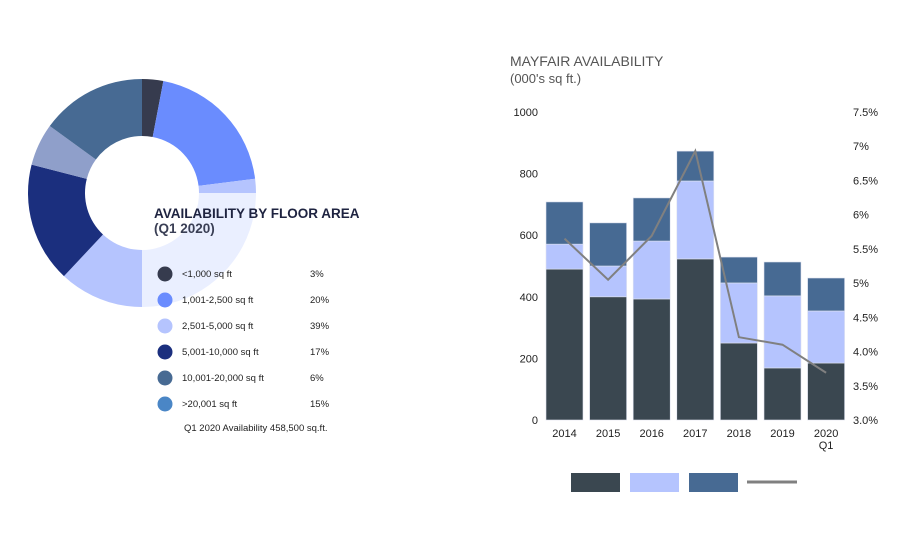 This screenshot has width=908, height=545. What do you see at coordinates (587, 61) in the screenshot?
I see `chart-title: MAYFAIR AVAILABILITY` at bounding box center [587, 61].